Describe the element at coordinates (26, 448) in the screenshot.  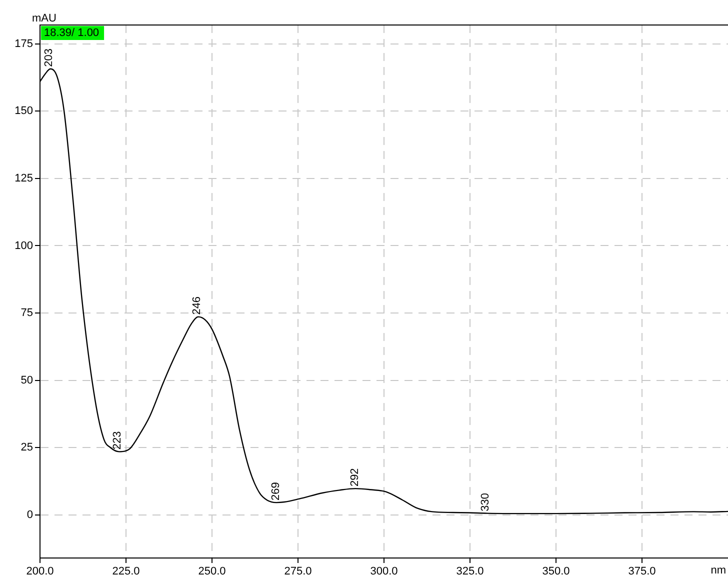
I see `y-tick-label: 25` at that location.